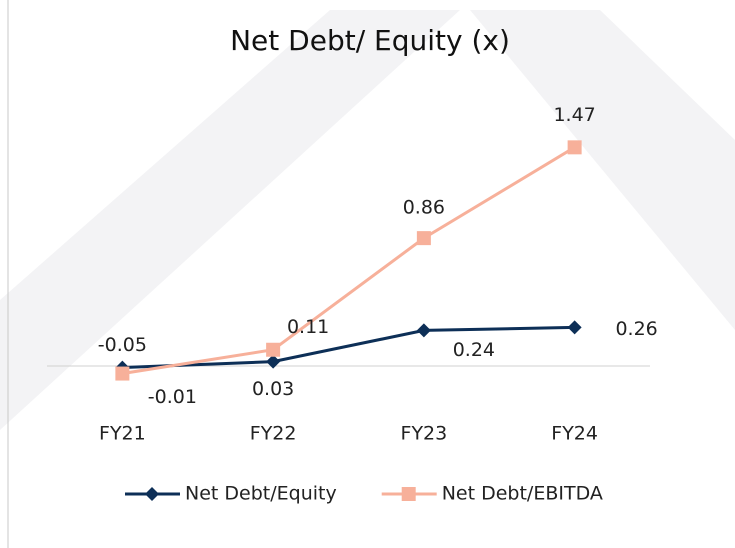 This screenshot has height=548, width=735. I want to click on data-label: -0.05, so click(122, 345).